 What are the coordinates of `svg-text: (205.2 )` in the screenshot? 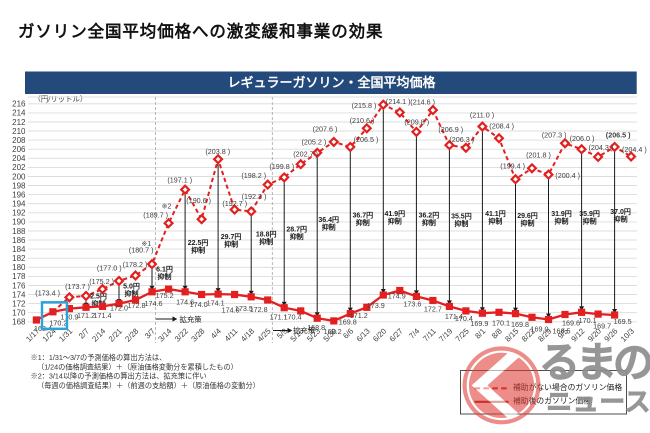 It's located at (314, 141).